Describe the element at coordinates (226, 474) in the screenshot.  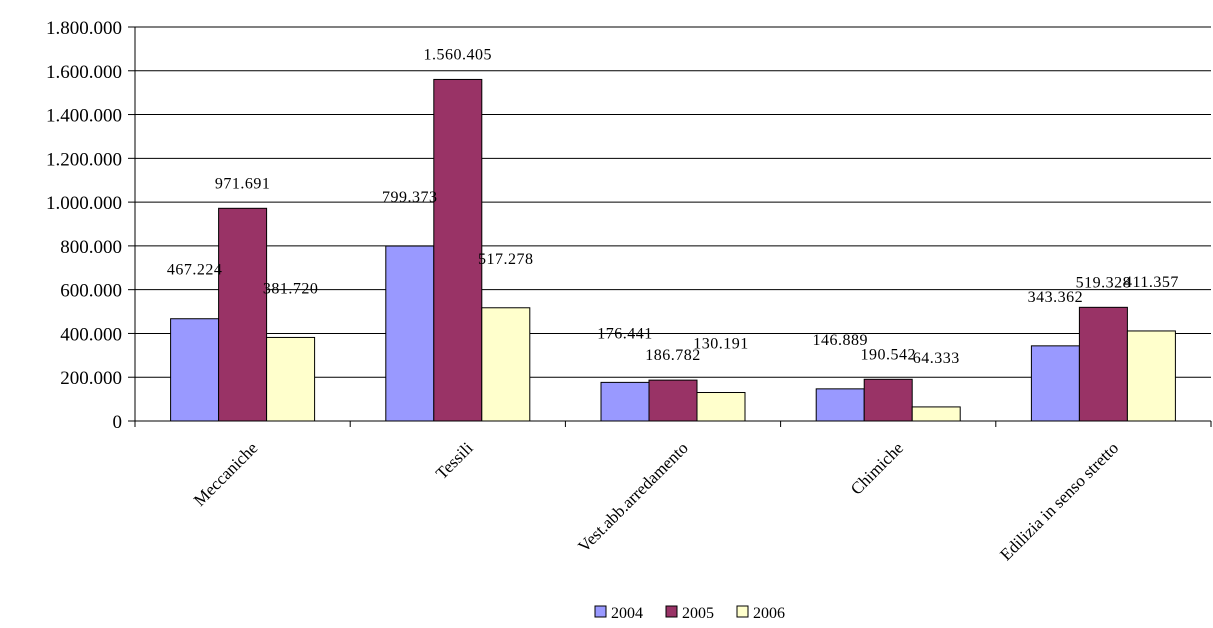
I see `category-label-0: Meccaniche` at that location.